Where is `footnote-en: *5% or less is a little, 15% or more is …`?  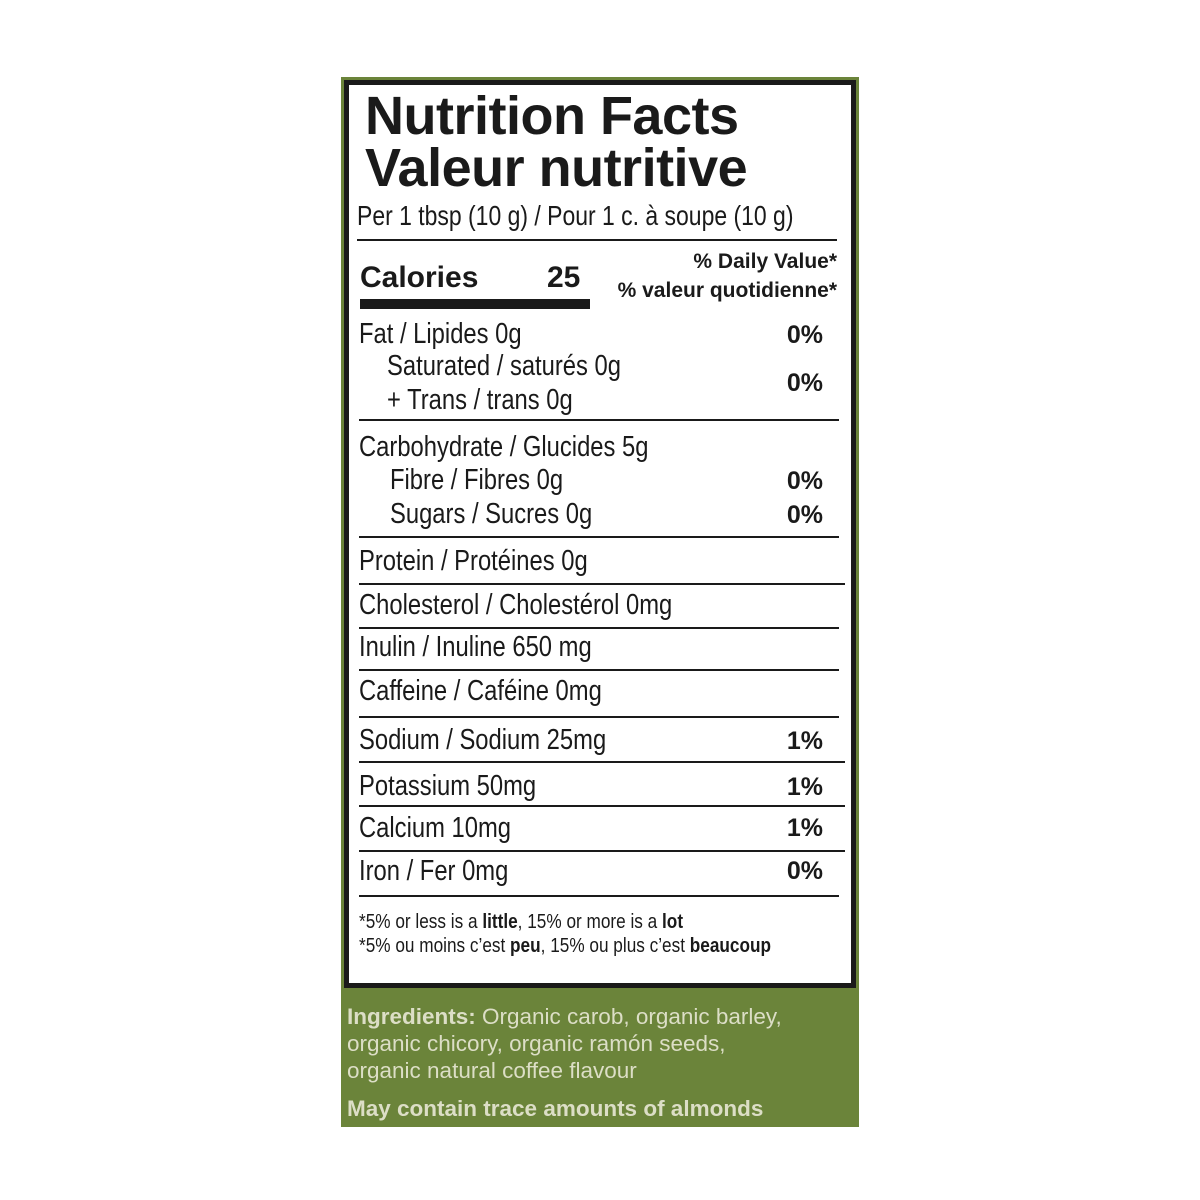 footnote-en: *5% or less is a little, 15% or more is … is located at coordinates (521, 922).